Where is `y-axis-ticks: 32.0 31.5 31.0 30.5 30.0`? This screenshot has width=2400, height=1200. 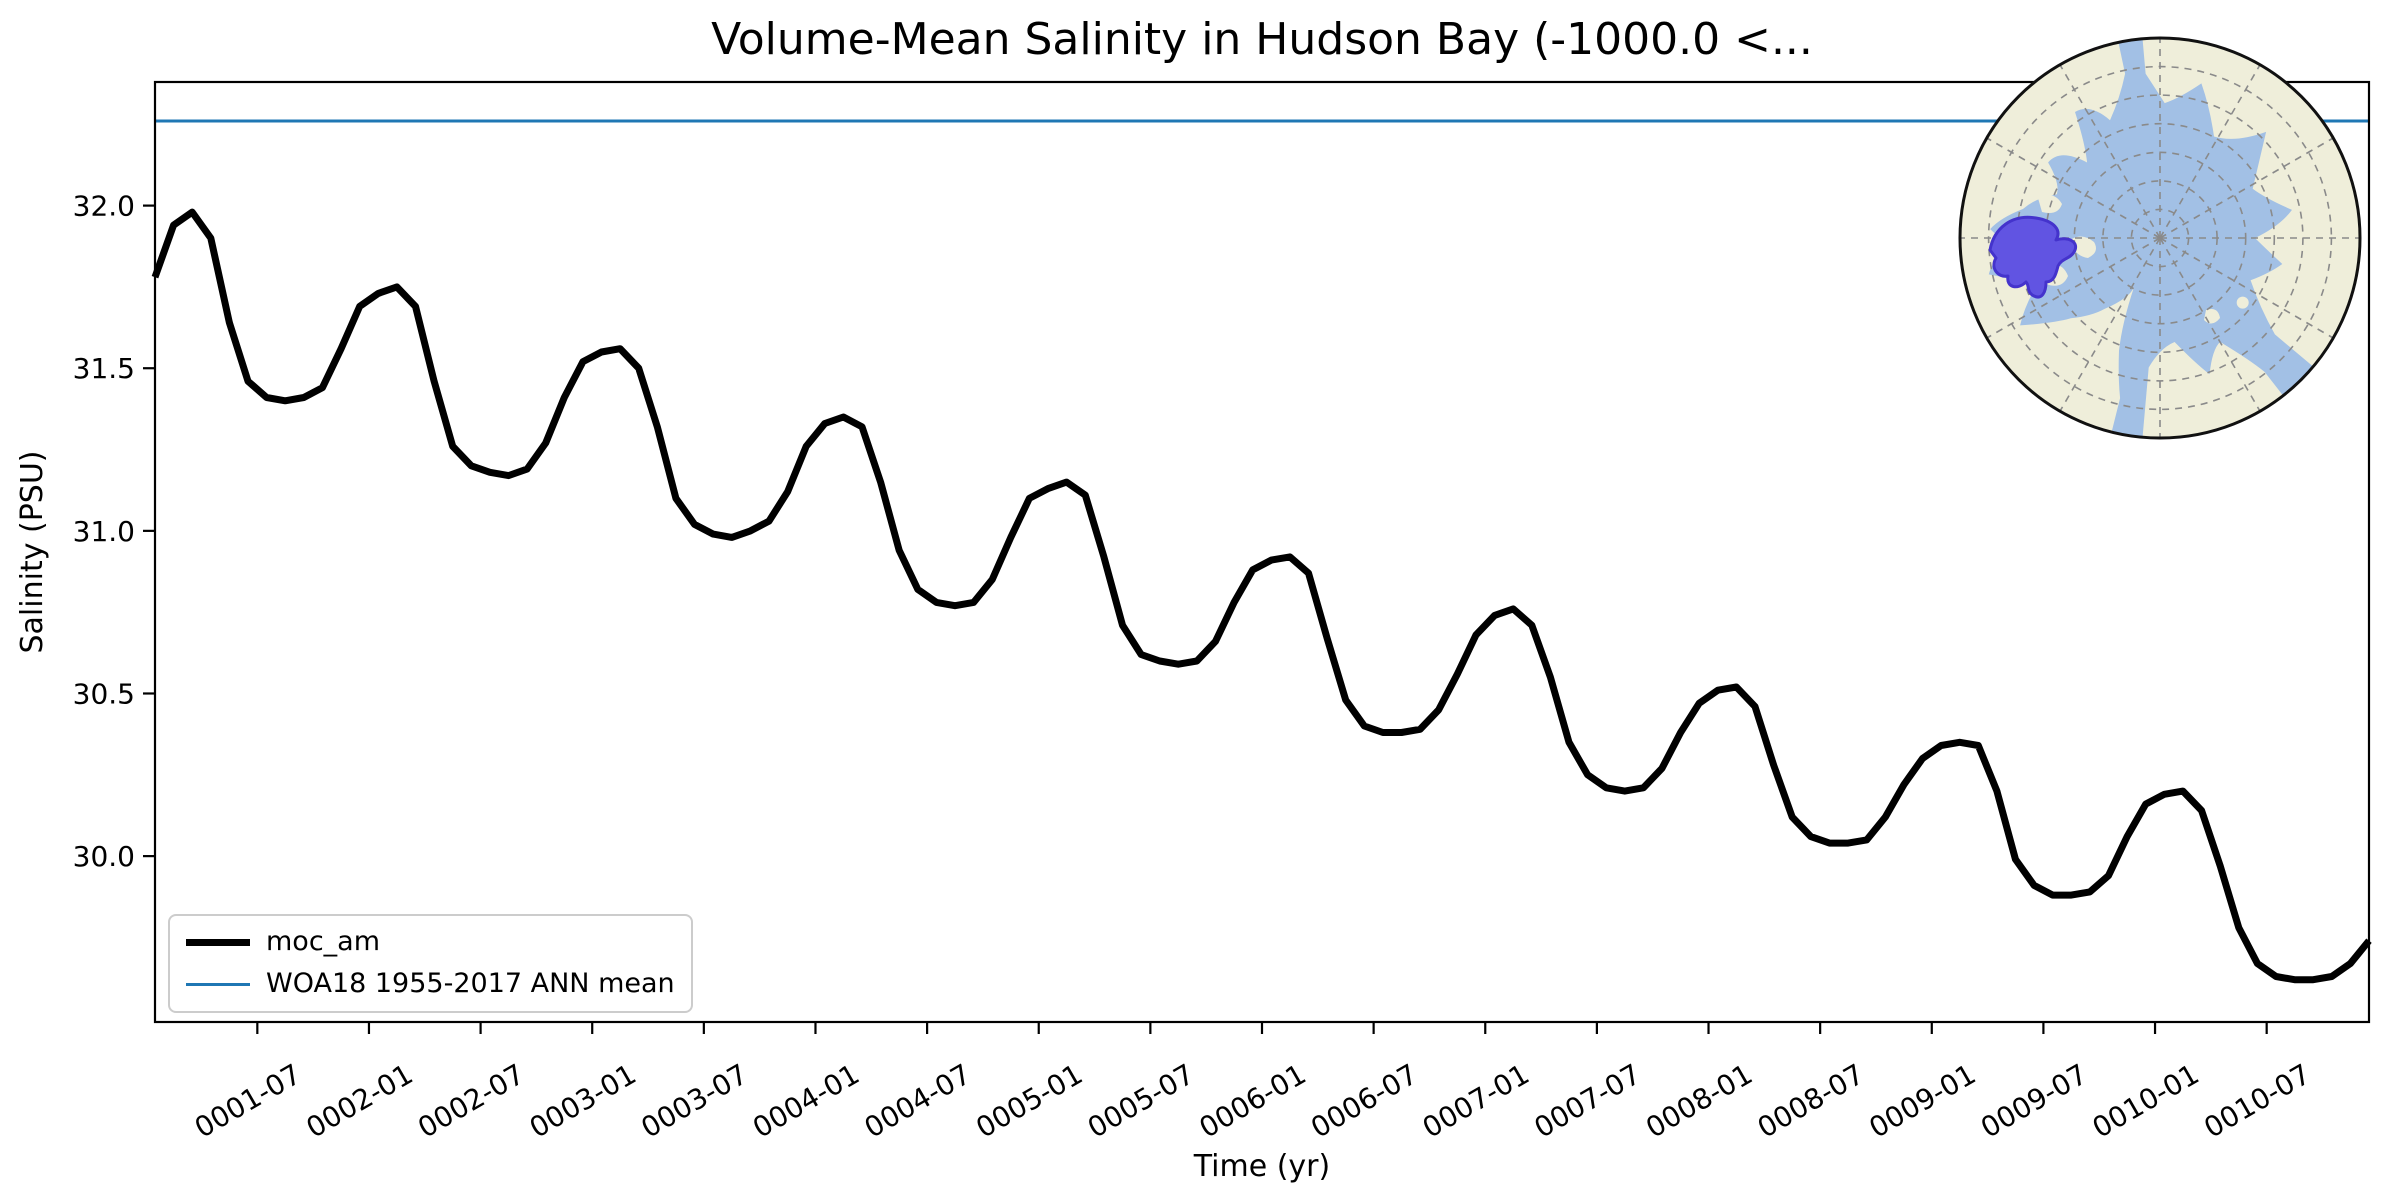 y-axis-ticks: 32.0 31.5 31.0 30.5 30.0 is located at coordinates (114, 531).